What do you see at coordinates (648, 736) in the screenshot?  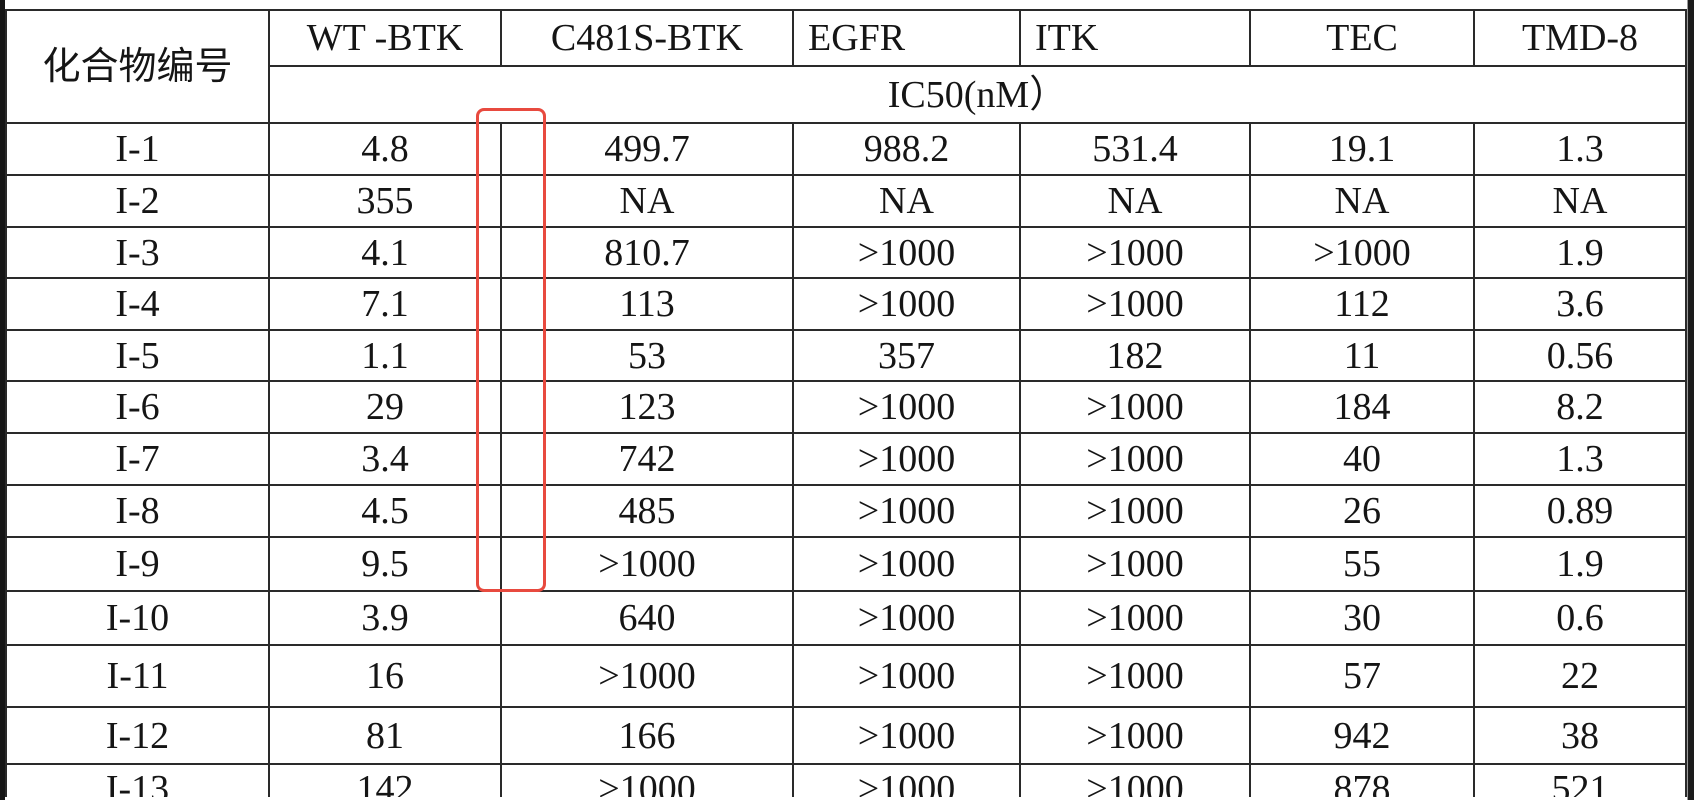 I see `ic50-c481s-btk: 166` at bounding box center [648, 736].